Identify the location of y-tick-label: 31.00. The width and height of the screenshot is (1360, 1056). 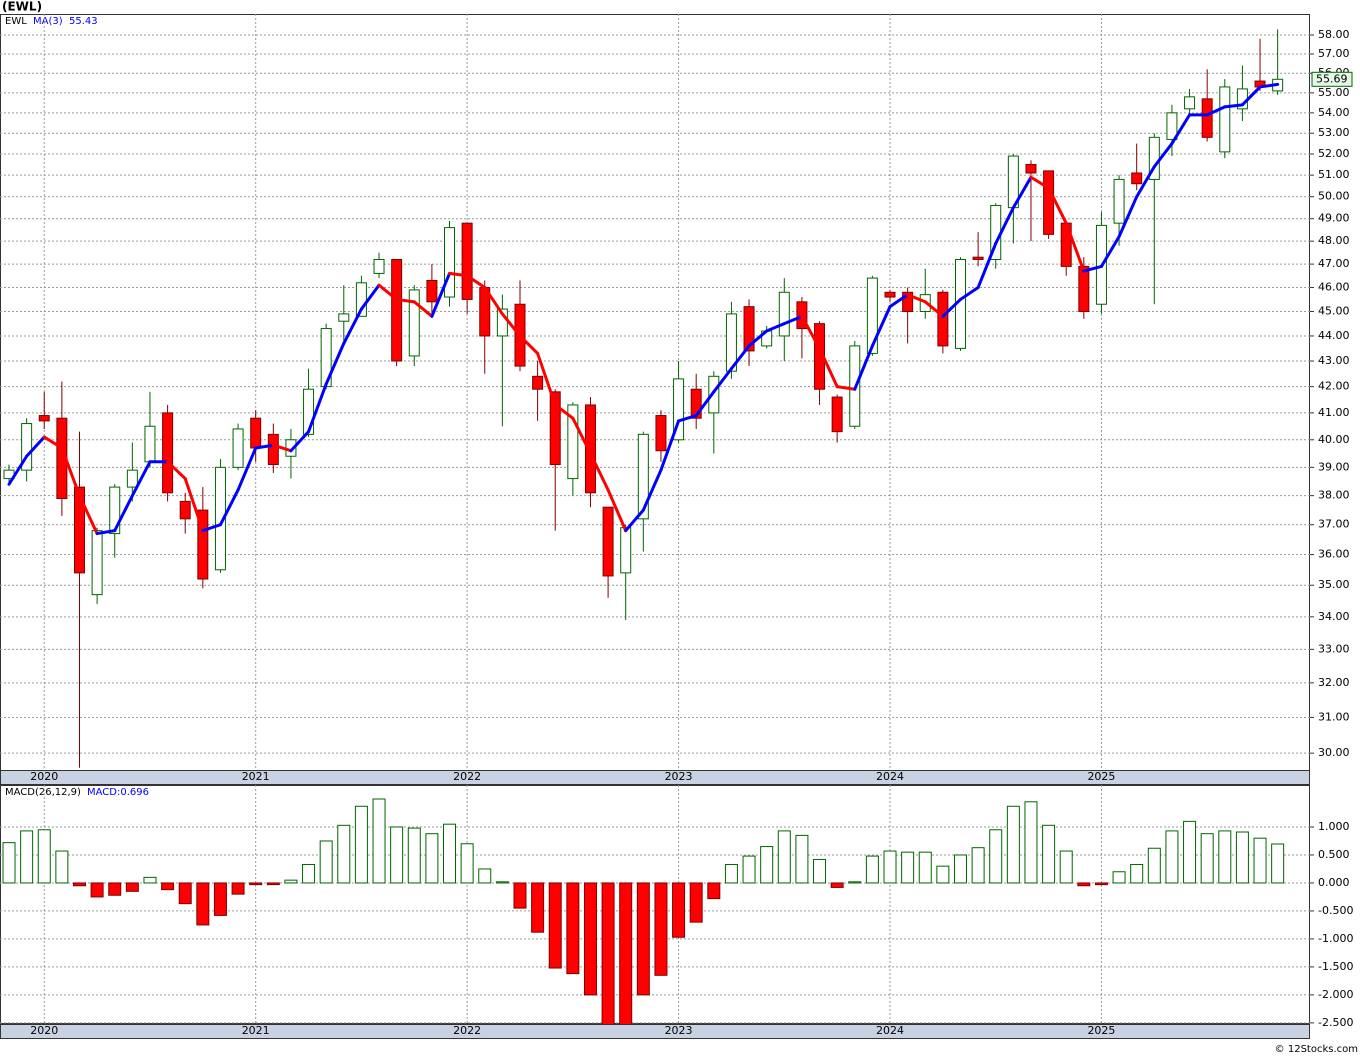
(1334, 716).